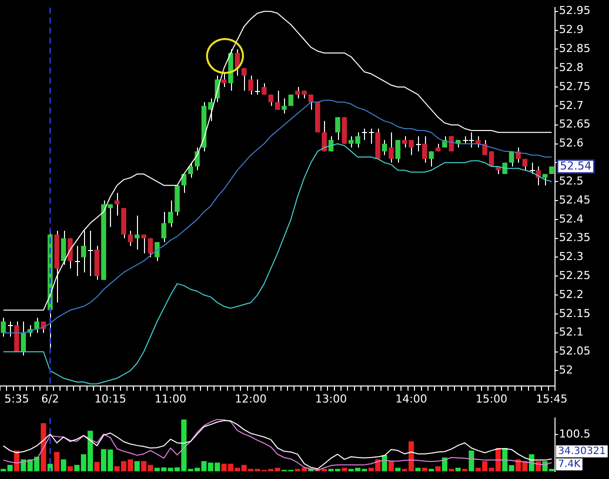  Describe the element at coordinates (574, 124) in the screenshot. I see `y-tick-label: 52.65` at that location.